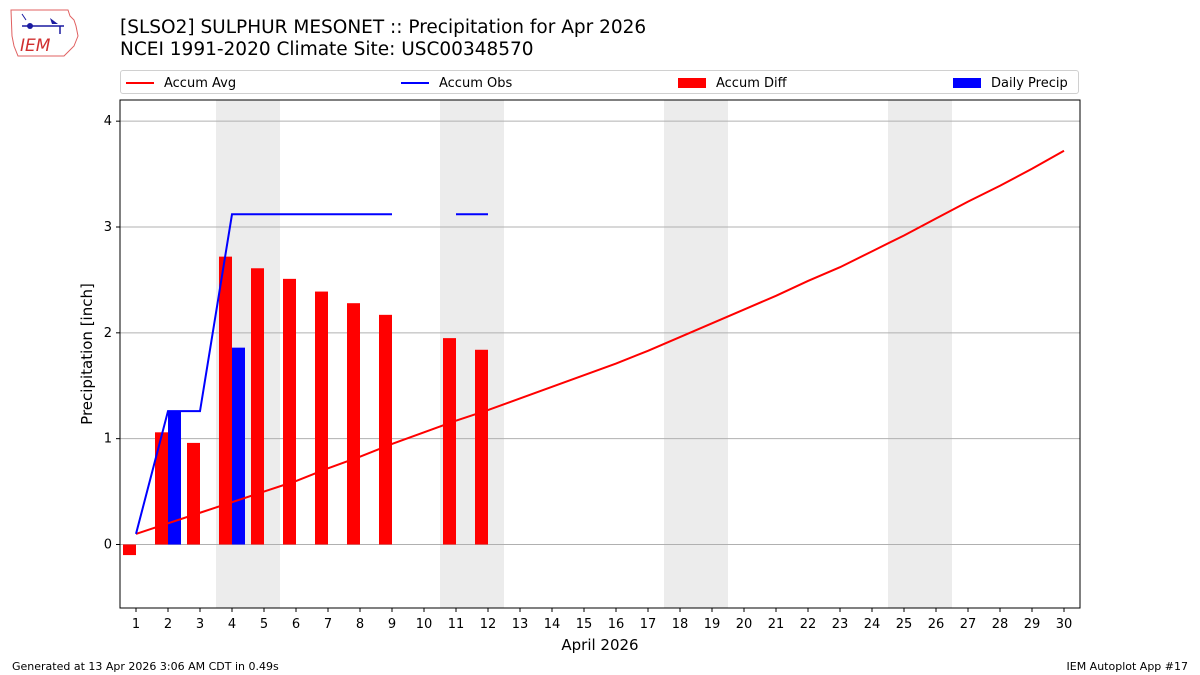 This screenshot has width=1200, height=675. I want to click on x-axis-label: April 2026, so click(599, 645).